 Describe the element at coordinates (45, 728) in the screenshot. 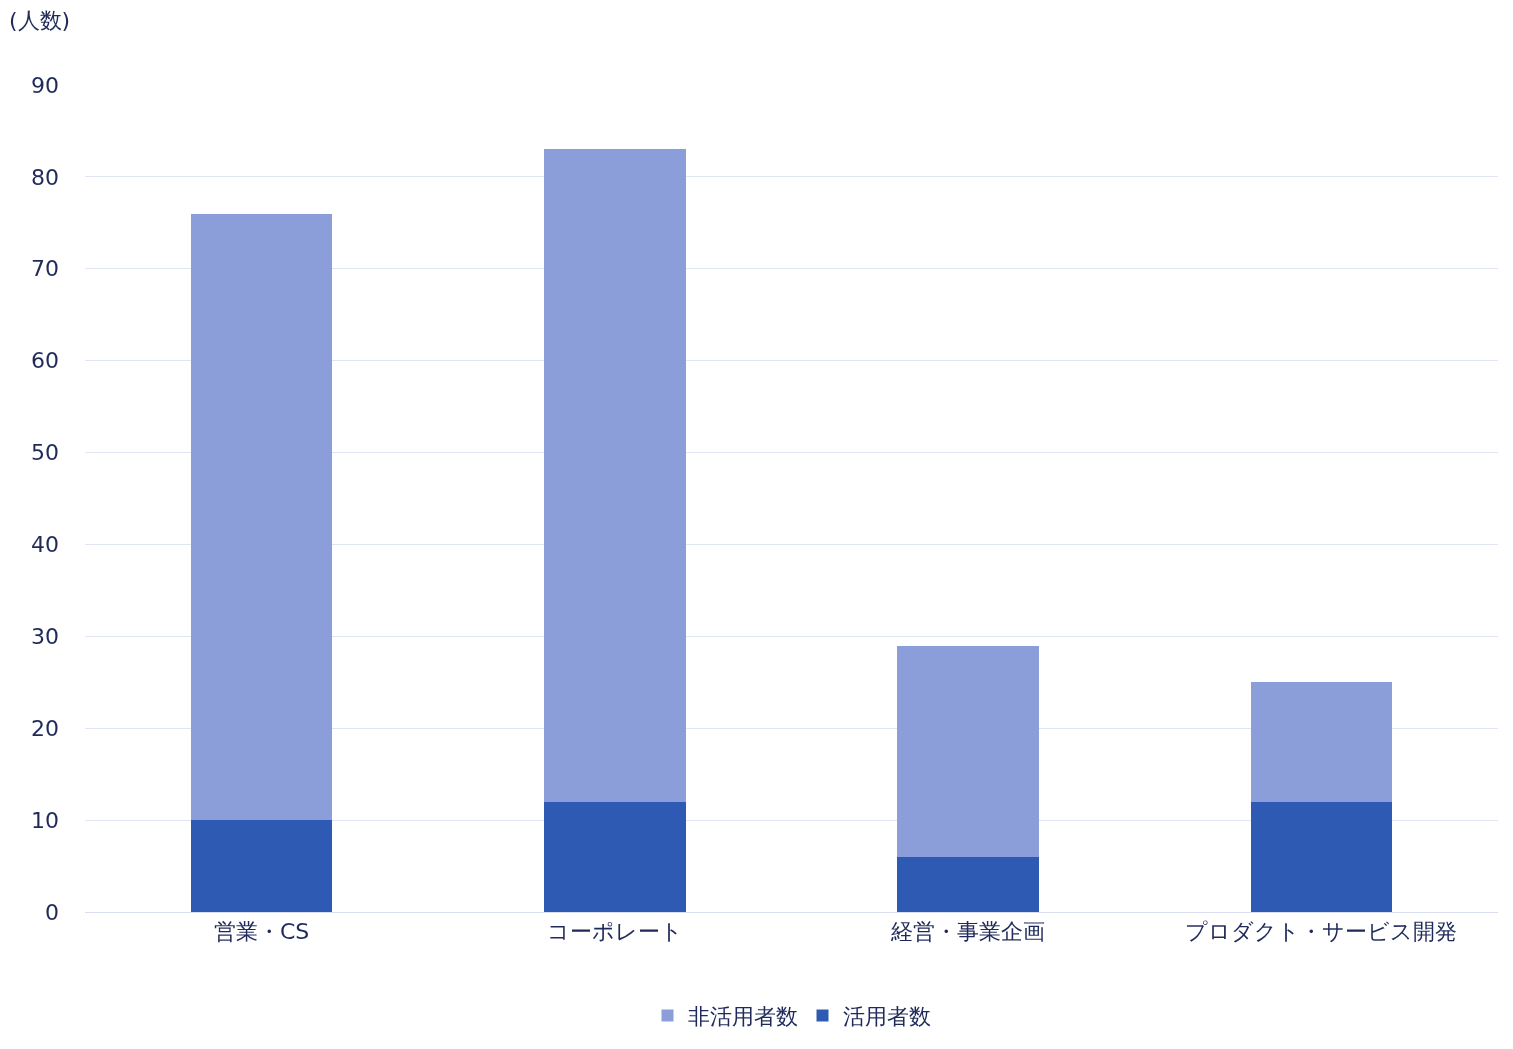

I see `y-tick-label: 20` at that location.